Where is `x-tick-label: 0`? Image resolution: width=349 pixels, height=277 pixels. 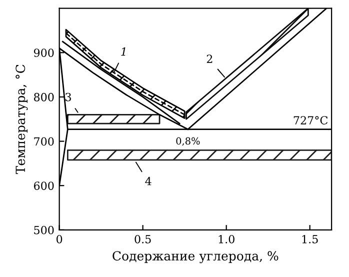
x-tick-label: 0 is located at coordinates (59, 239).